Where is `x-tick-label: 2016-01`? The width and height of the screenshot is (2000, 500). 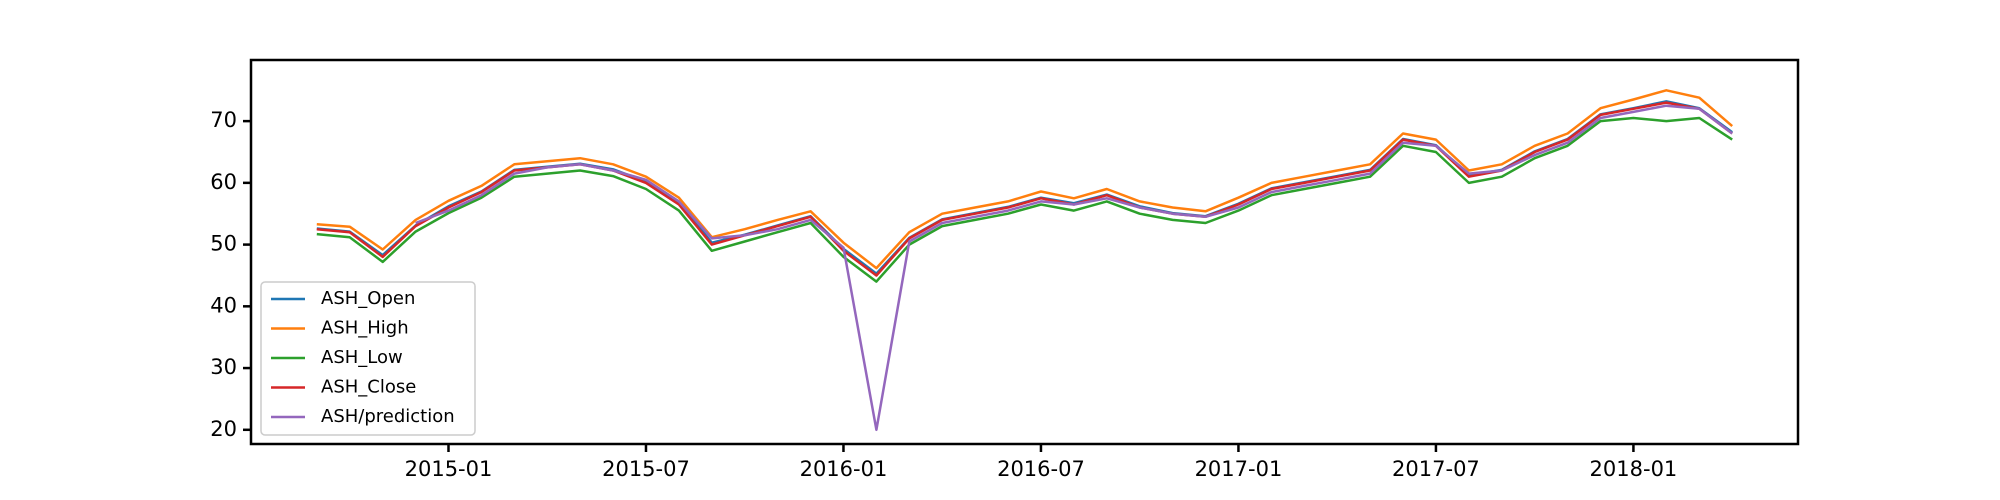
x-tick-label: 2016-01 is located at coordinates (844, 469).